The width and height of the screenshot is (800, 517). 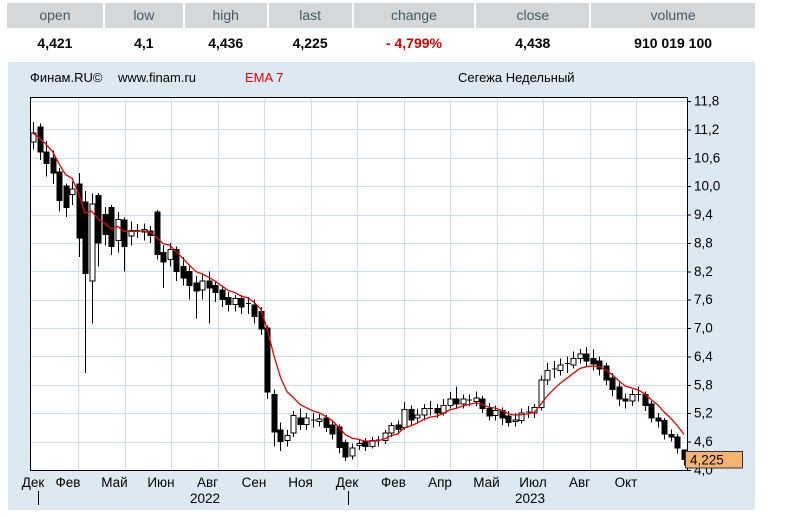 What do you see at coordinates (143, 43) in the screenshot?
I see `quote-value-low: 4,1` at bounding box center [143, 43].